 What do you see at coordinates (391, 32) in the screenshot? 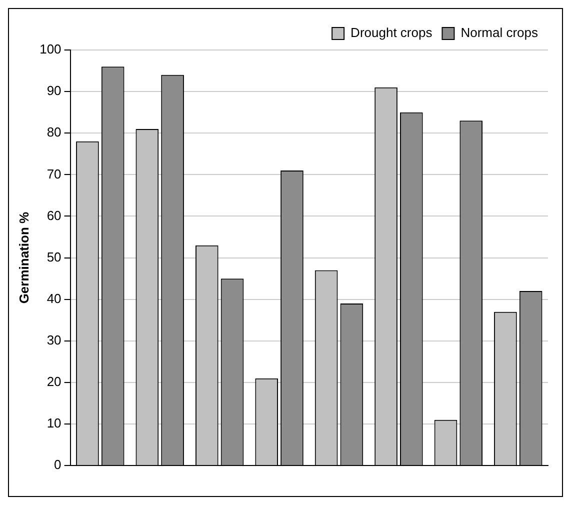
I see `legend-label: Drought crops` at bounding box center [391, 32].